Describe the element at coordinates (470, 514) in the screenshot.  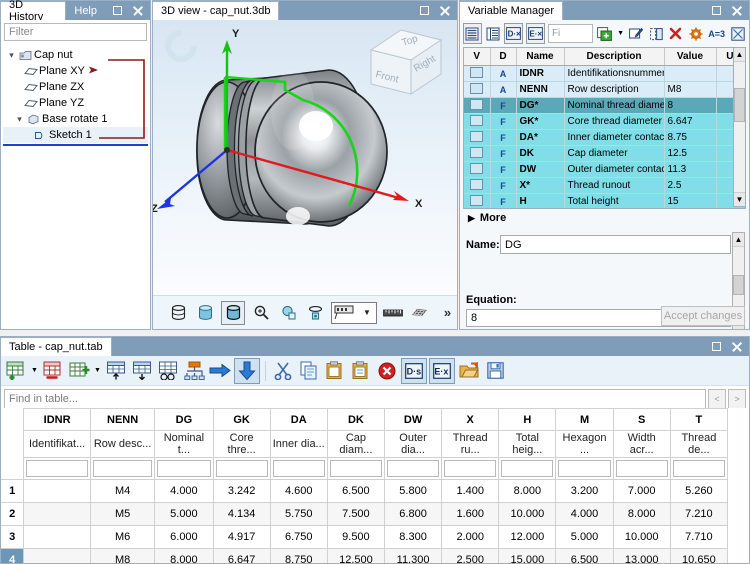
I see `cell-x: 1.600` at that location.